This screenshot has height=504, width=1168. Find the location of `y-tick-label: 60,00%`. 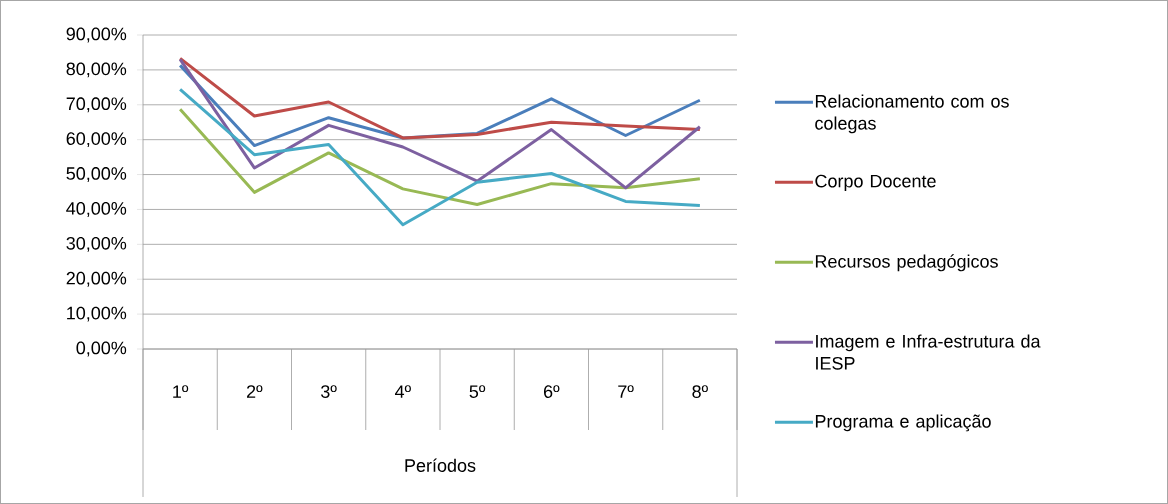

y-tick-label: 60,00% is located at coordinates (96, 140).